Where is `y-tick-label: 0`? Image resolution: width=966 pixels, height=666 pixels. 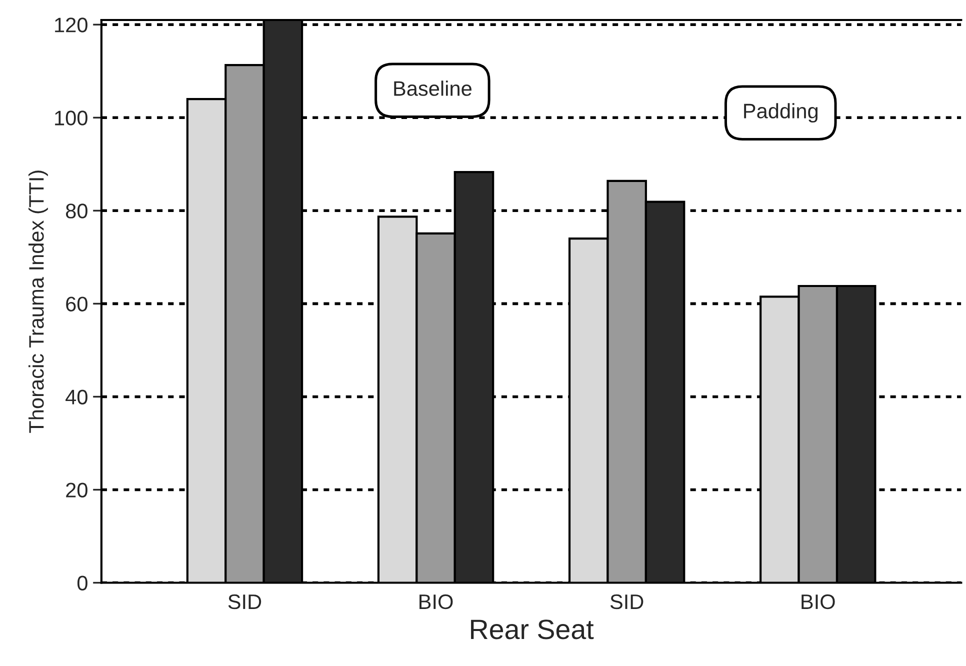
y-tick-label: 0 is located at coordinates (82, 583).